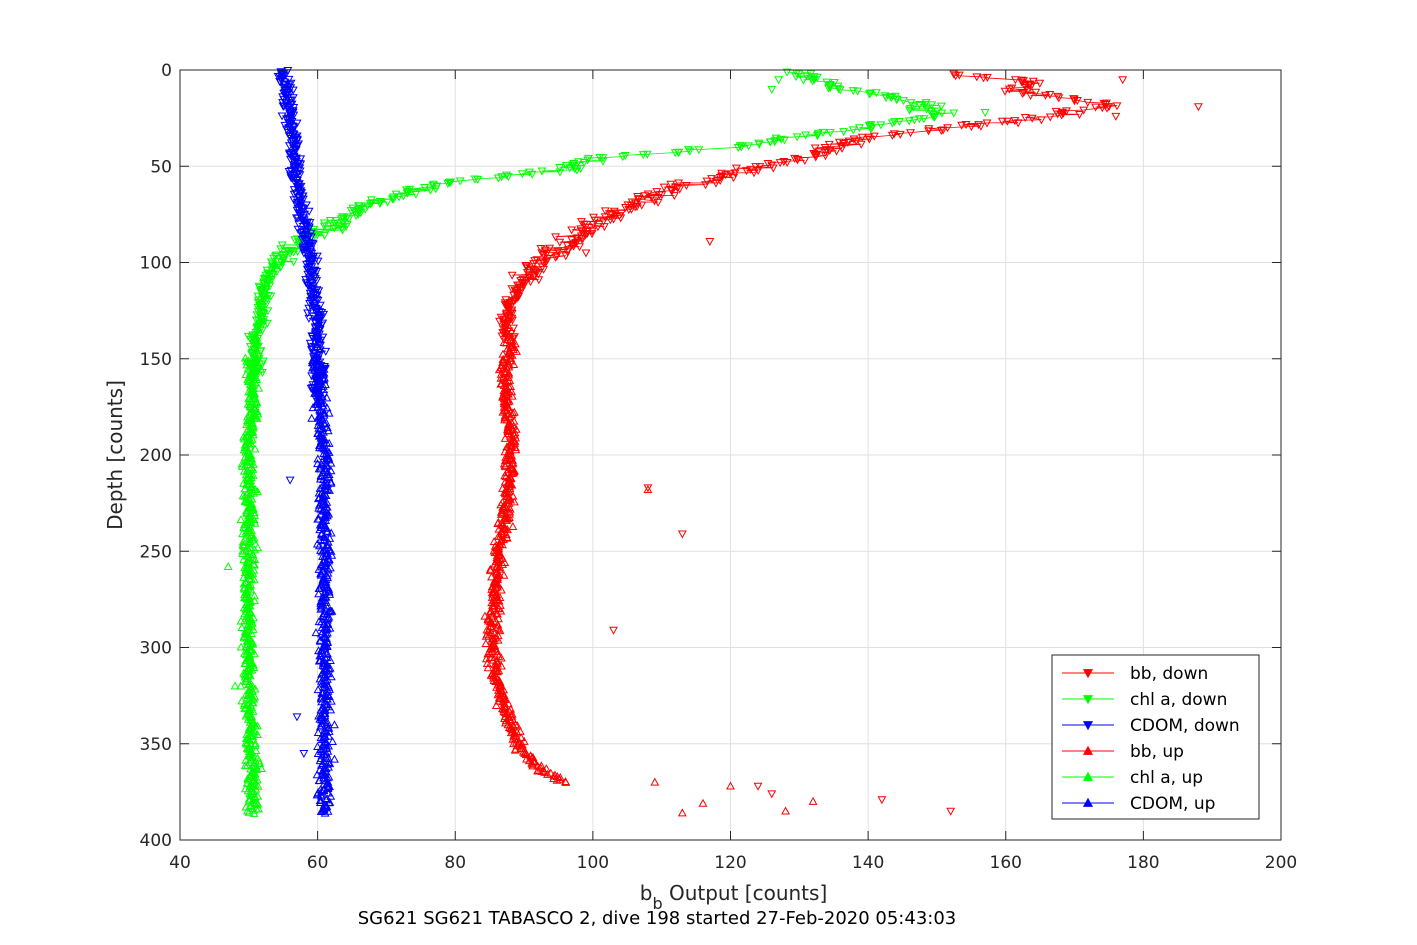 Image resolution: width=1417 pixels, height=945 pixels. What do you see at coordinates (657, 903) in the screenshot?
I see `x-axis-label-subscript: b` at bounding box center [657, 903].